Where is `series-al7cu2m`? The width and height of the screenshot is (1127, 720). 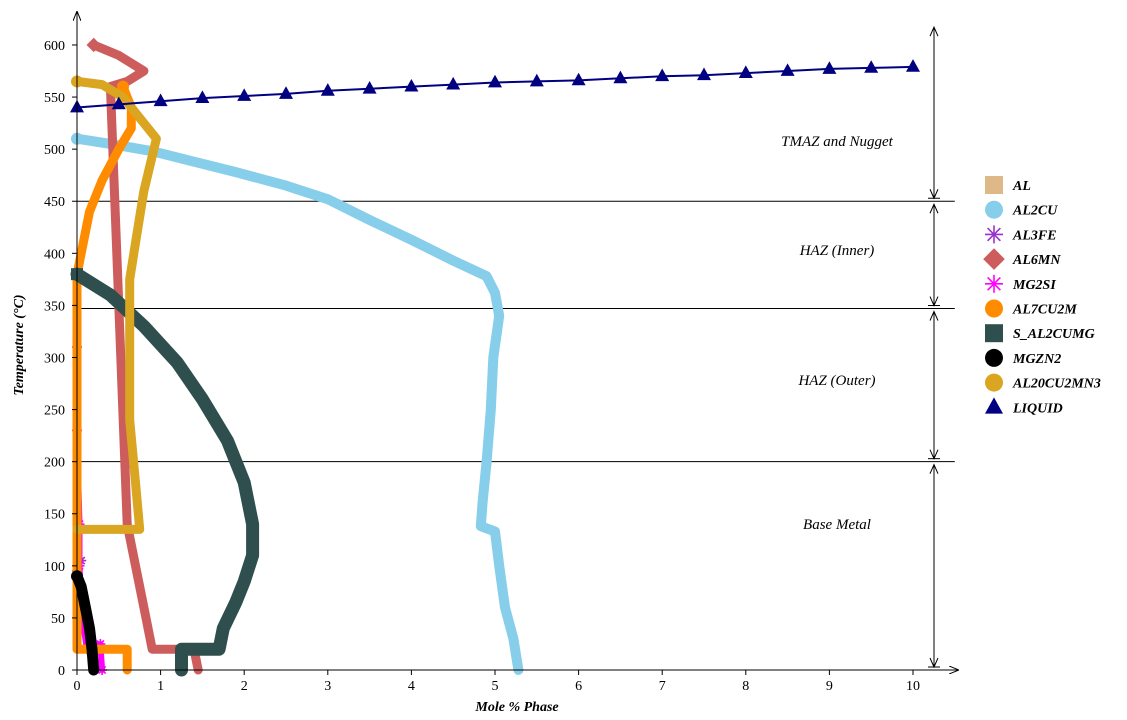 series-al7cu2m is located at coordinates (104, 377).